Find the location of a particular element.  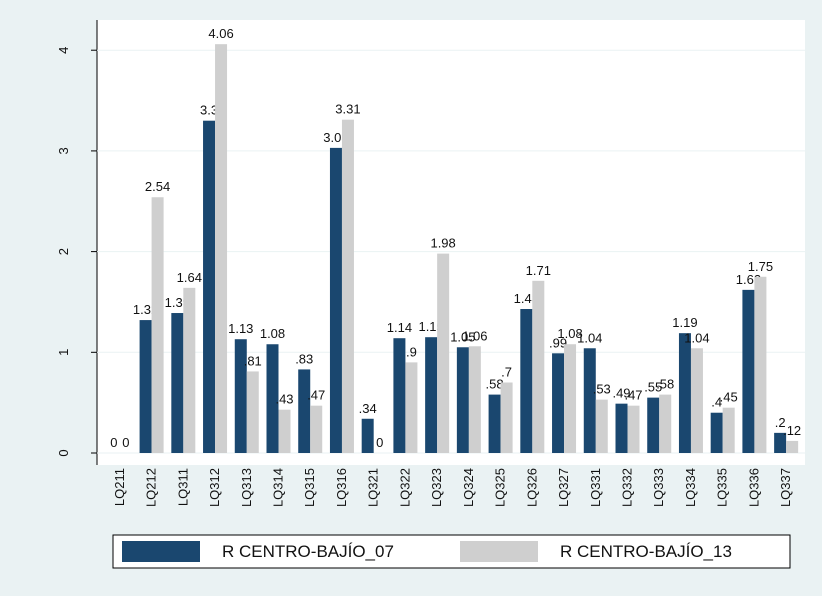

x-tick-label: LQ337 is located at coordinates (785, 487).